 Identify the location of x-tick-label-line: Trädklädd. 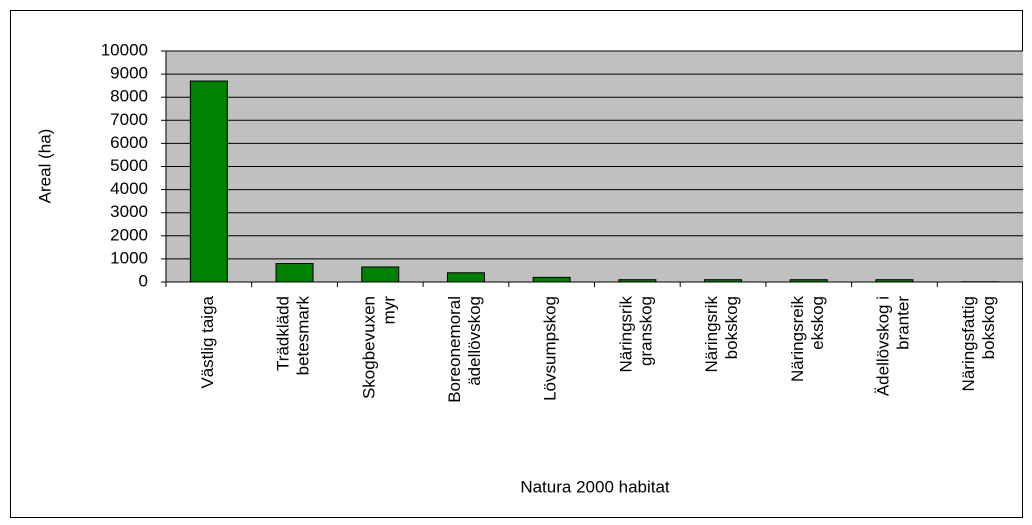
(283, 333).